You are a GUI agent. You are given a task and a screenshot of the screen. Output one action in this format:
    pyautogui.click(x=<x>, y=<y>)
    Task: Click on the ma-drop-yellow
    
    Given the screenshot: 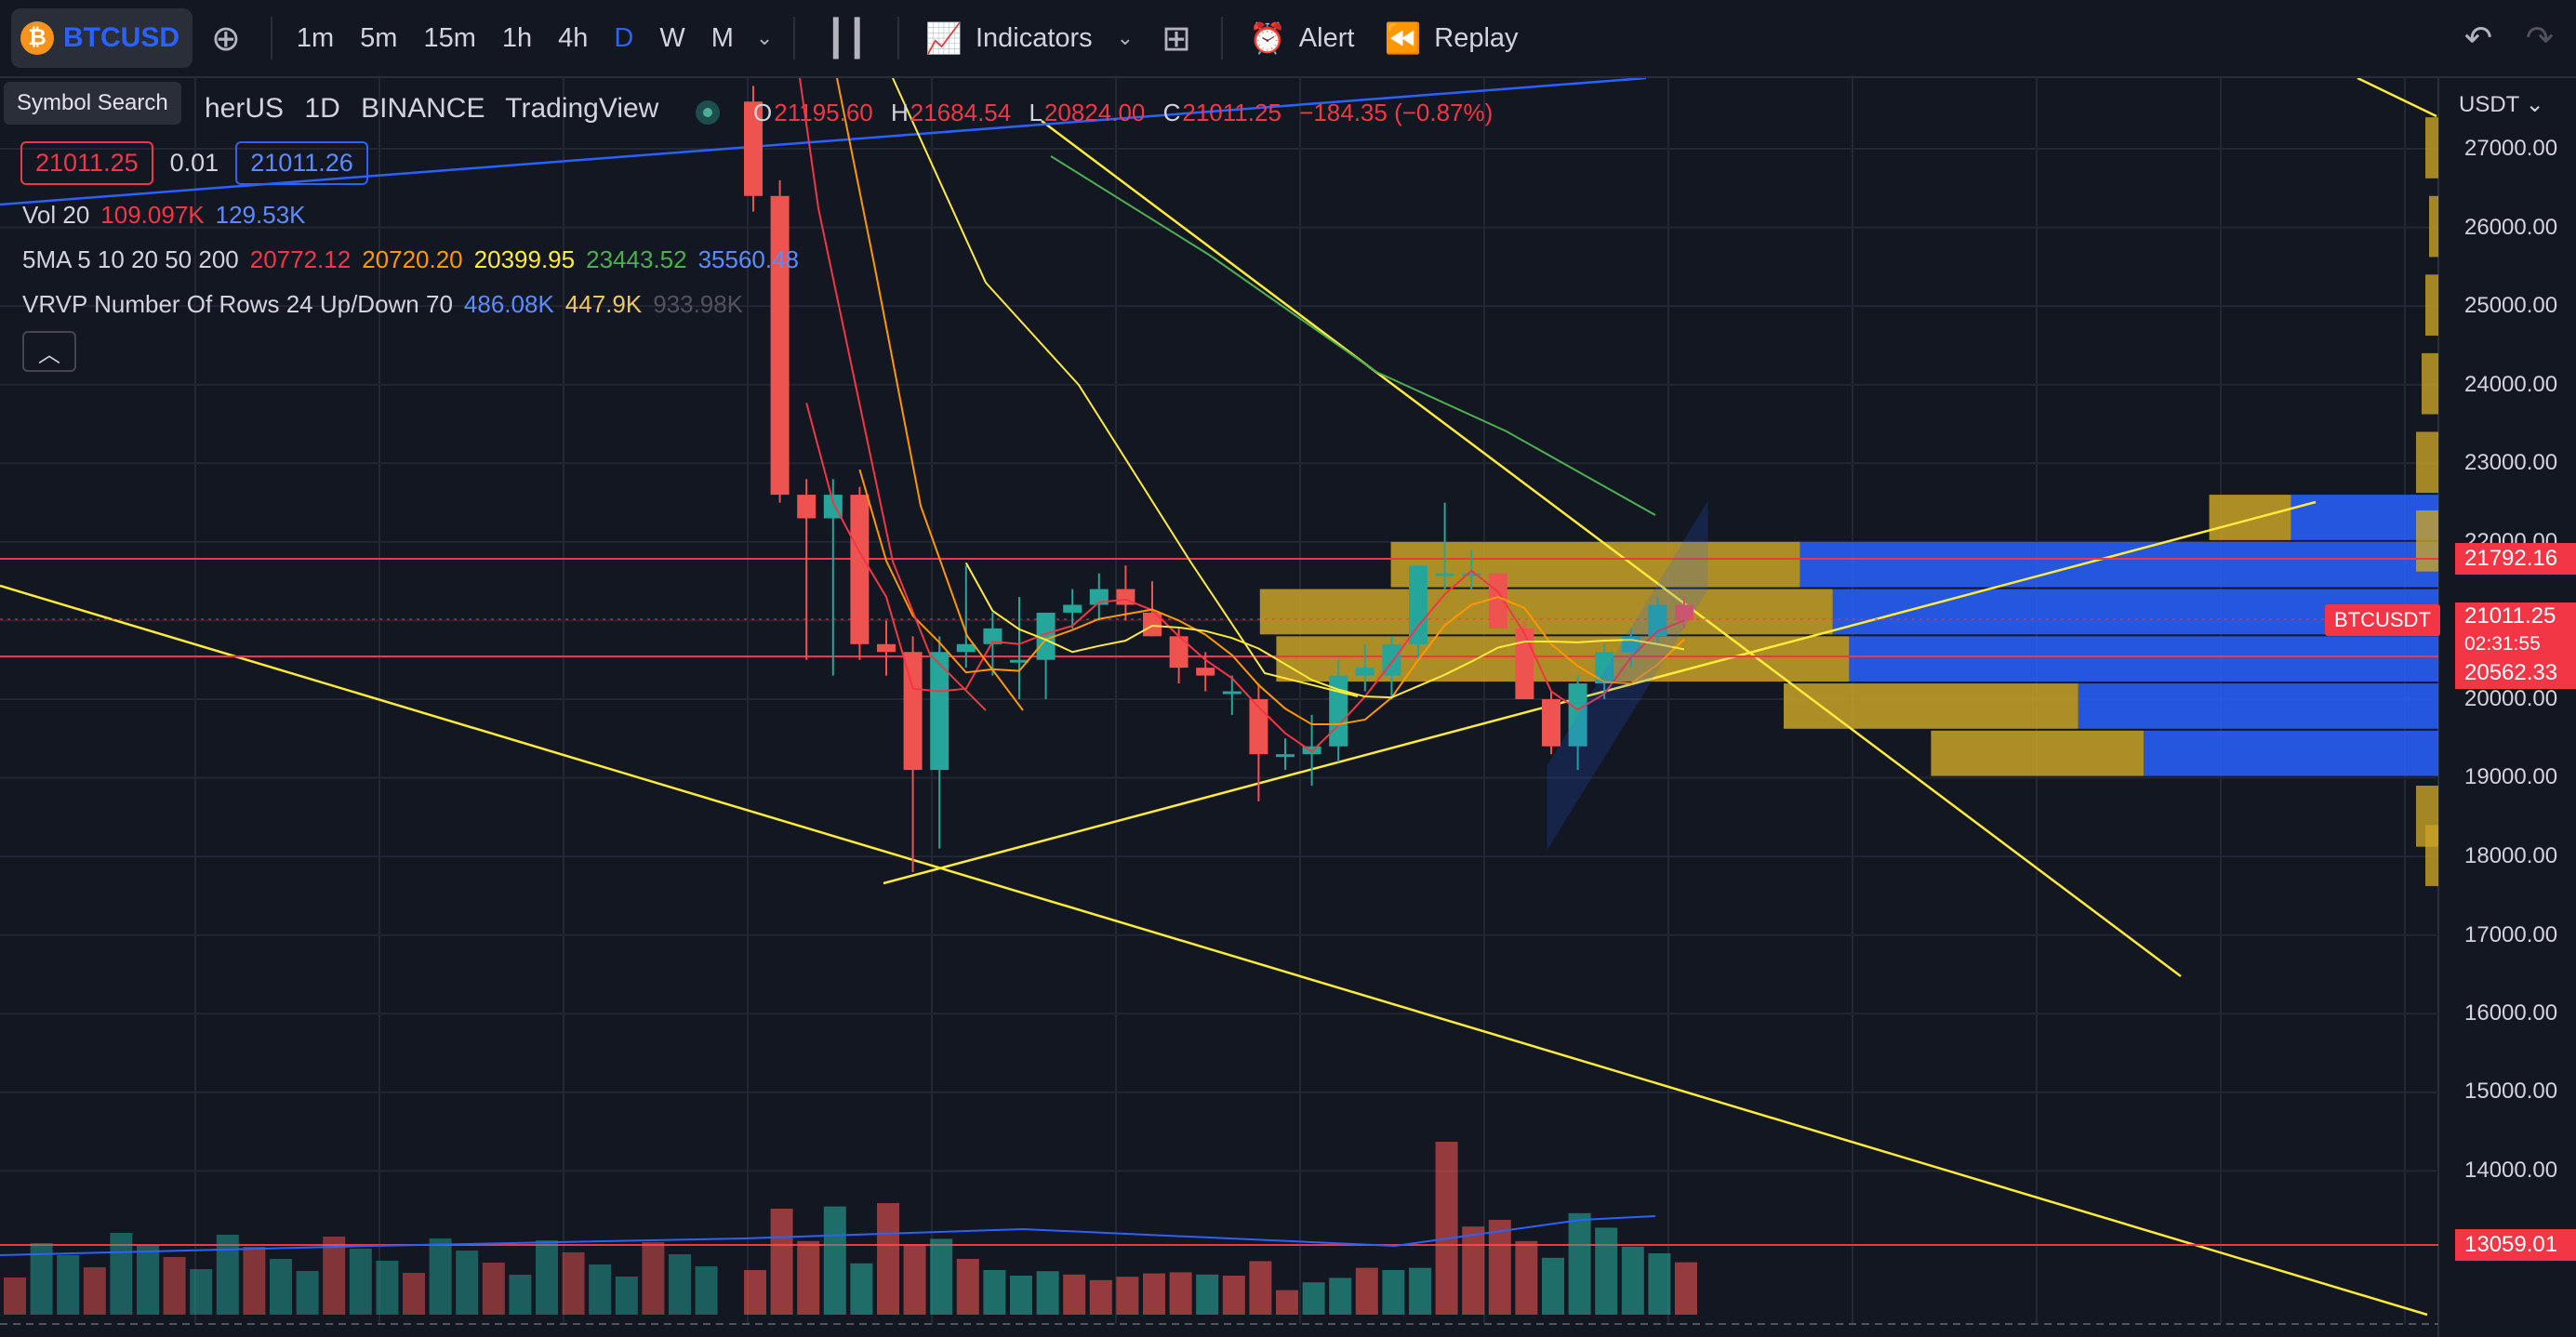 What is the action you would take?
    pyautogui.click(x=1125, y=387)
    